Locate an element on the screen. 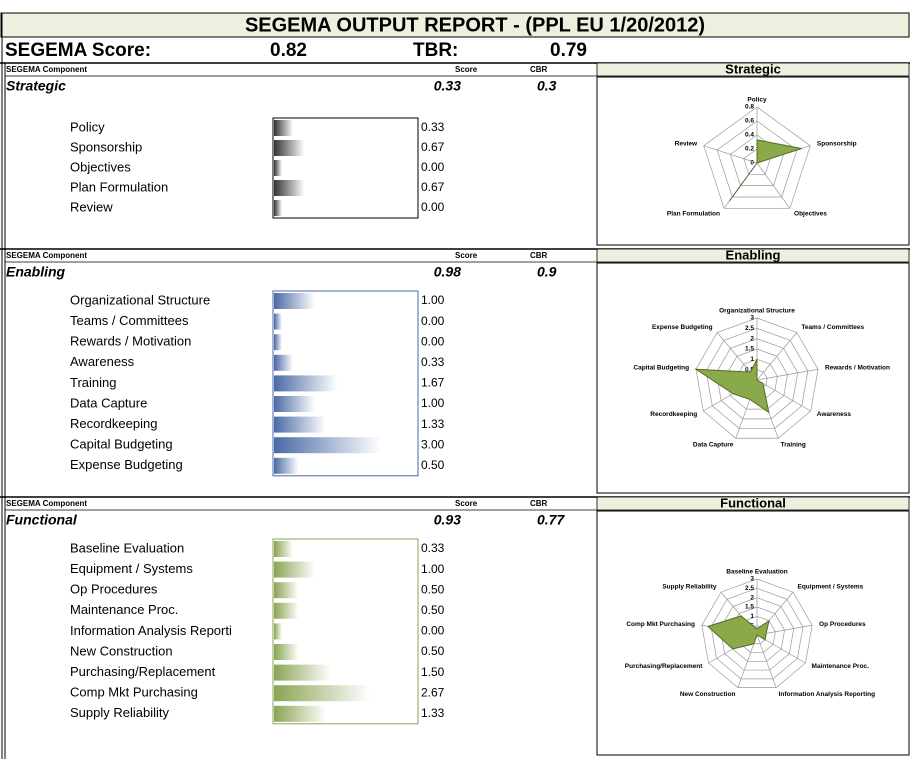  component-label: Sponsorship is located at coordinates (106, 146).